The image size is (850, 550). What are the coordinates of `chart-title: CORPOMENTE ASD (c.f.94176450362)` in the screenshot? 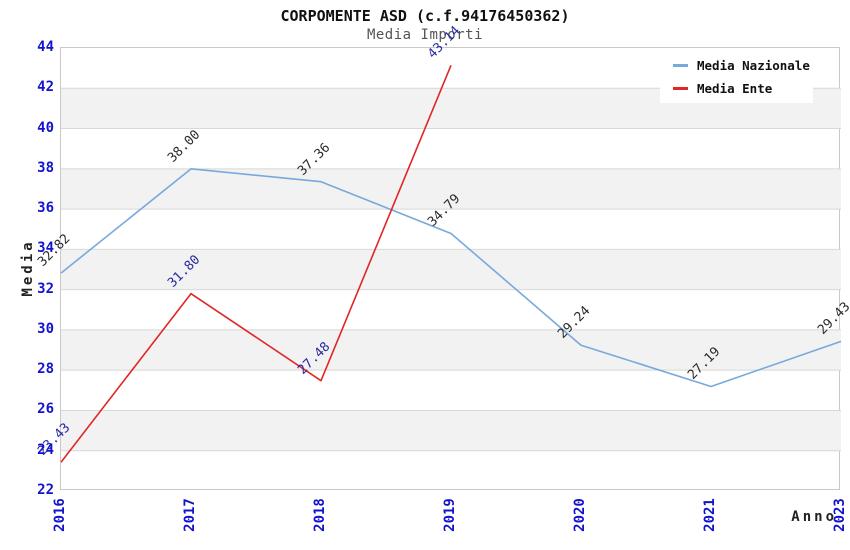 It's located at (425, 16).